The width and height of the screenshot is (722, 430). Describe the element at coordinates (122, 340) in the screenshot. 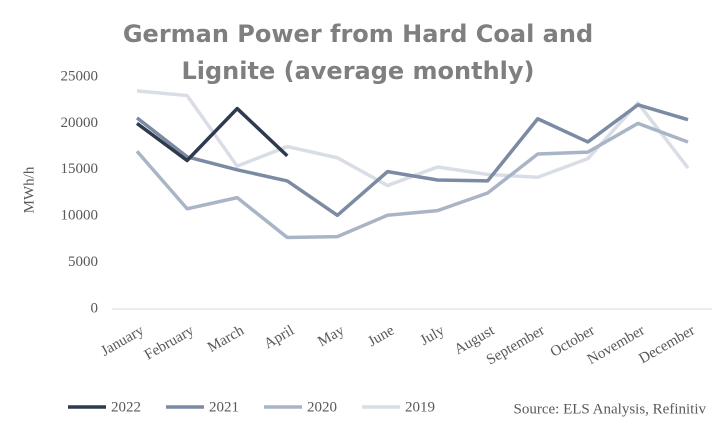

I see `x-tick-label: January` at that location.